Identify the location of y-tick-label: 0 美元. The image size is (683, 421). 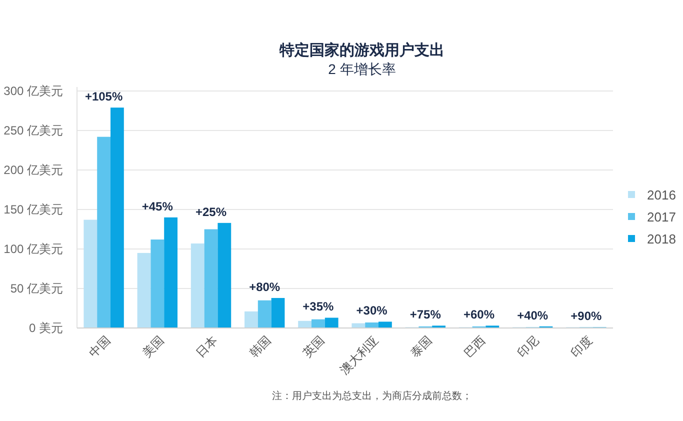
(45, 328).